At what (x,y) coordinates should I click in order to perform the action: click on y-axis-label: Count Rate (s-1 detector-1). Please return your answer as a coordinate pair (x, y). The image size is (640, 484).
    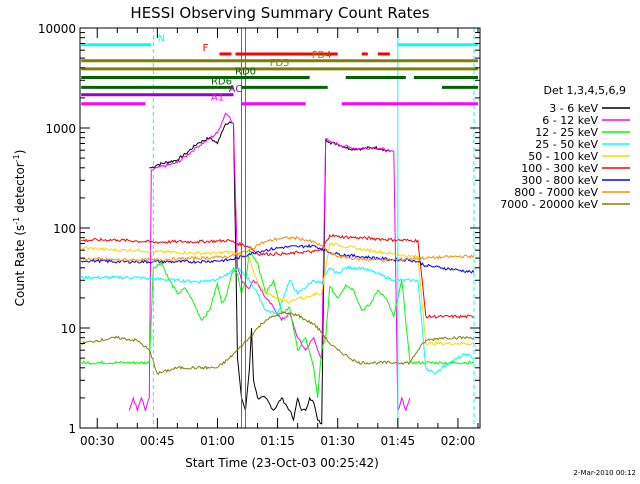
    Looking at the image, I should click on (19, 228).